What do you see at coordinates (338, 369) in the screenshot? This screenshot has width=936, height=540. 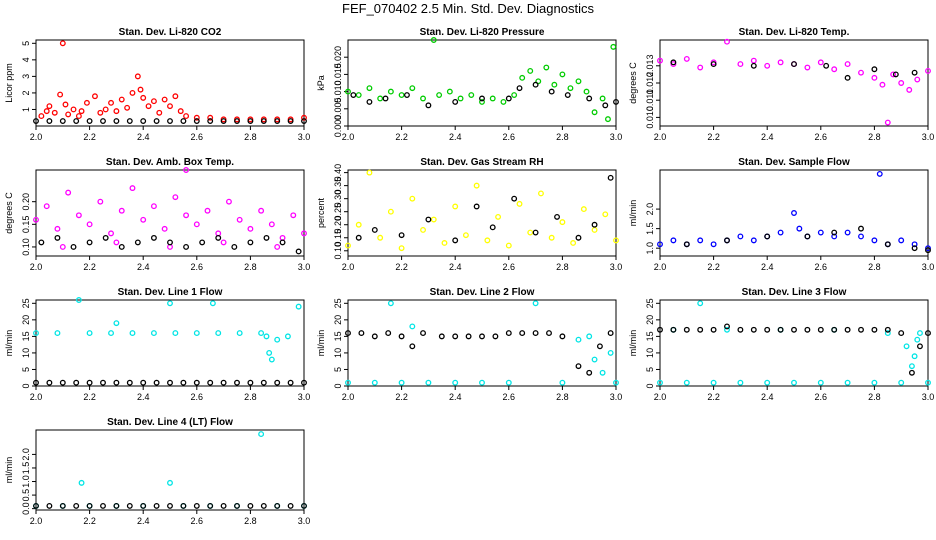 I see `y-tick-label: 5` at bounding box center [338, 369].